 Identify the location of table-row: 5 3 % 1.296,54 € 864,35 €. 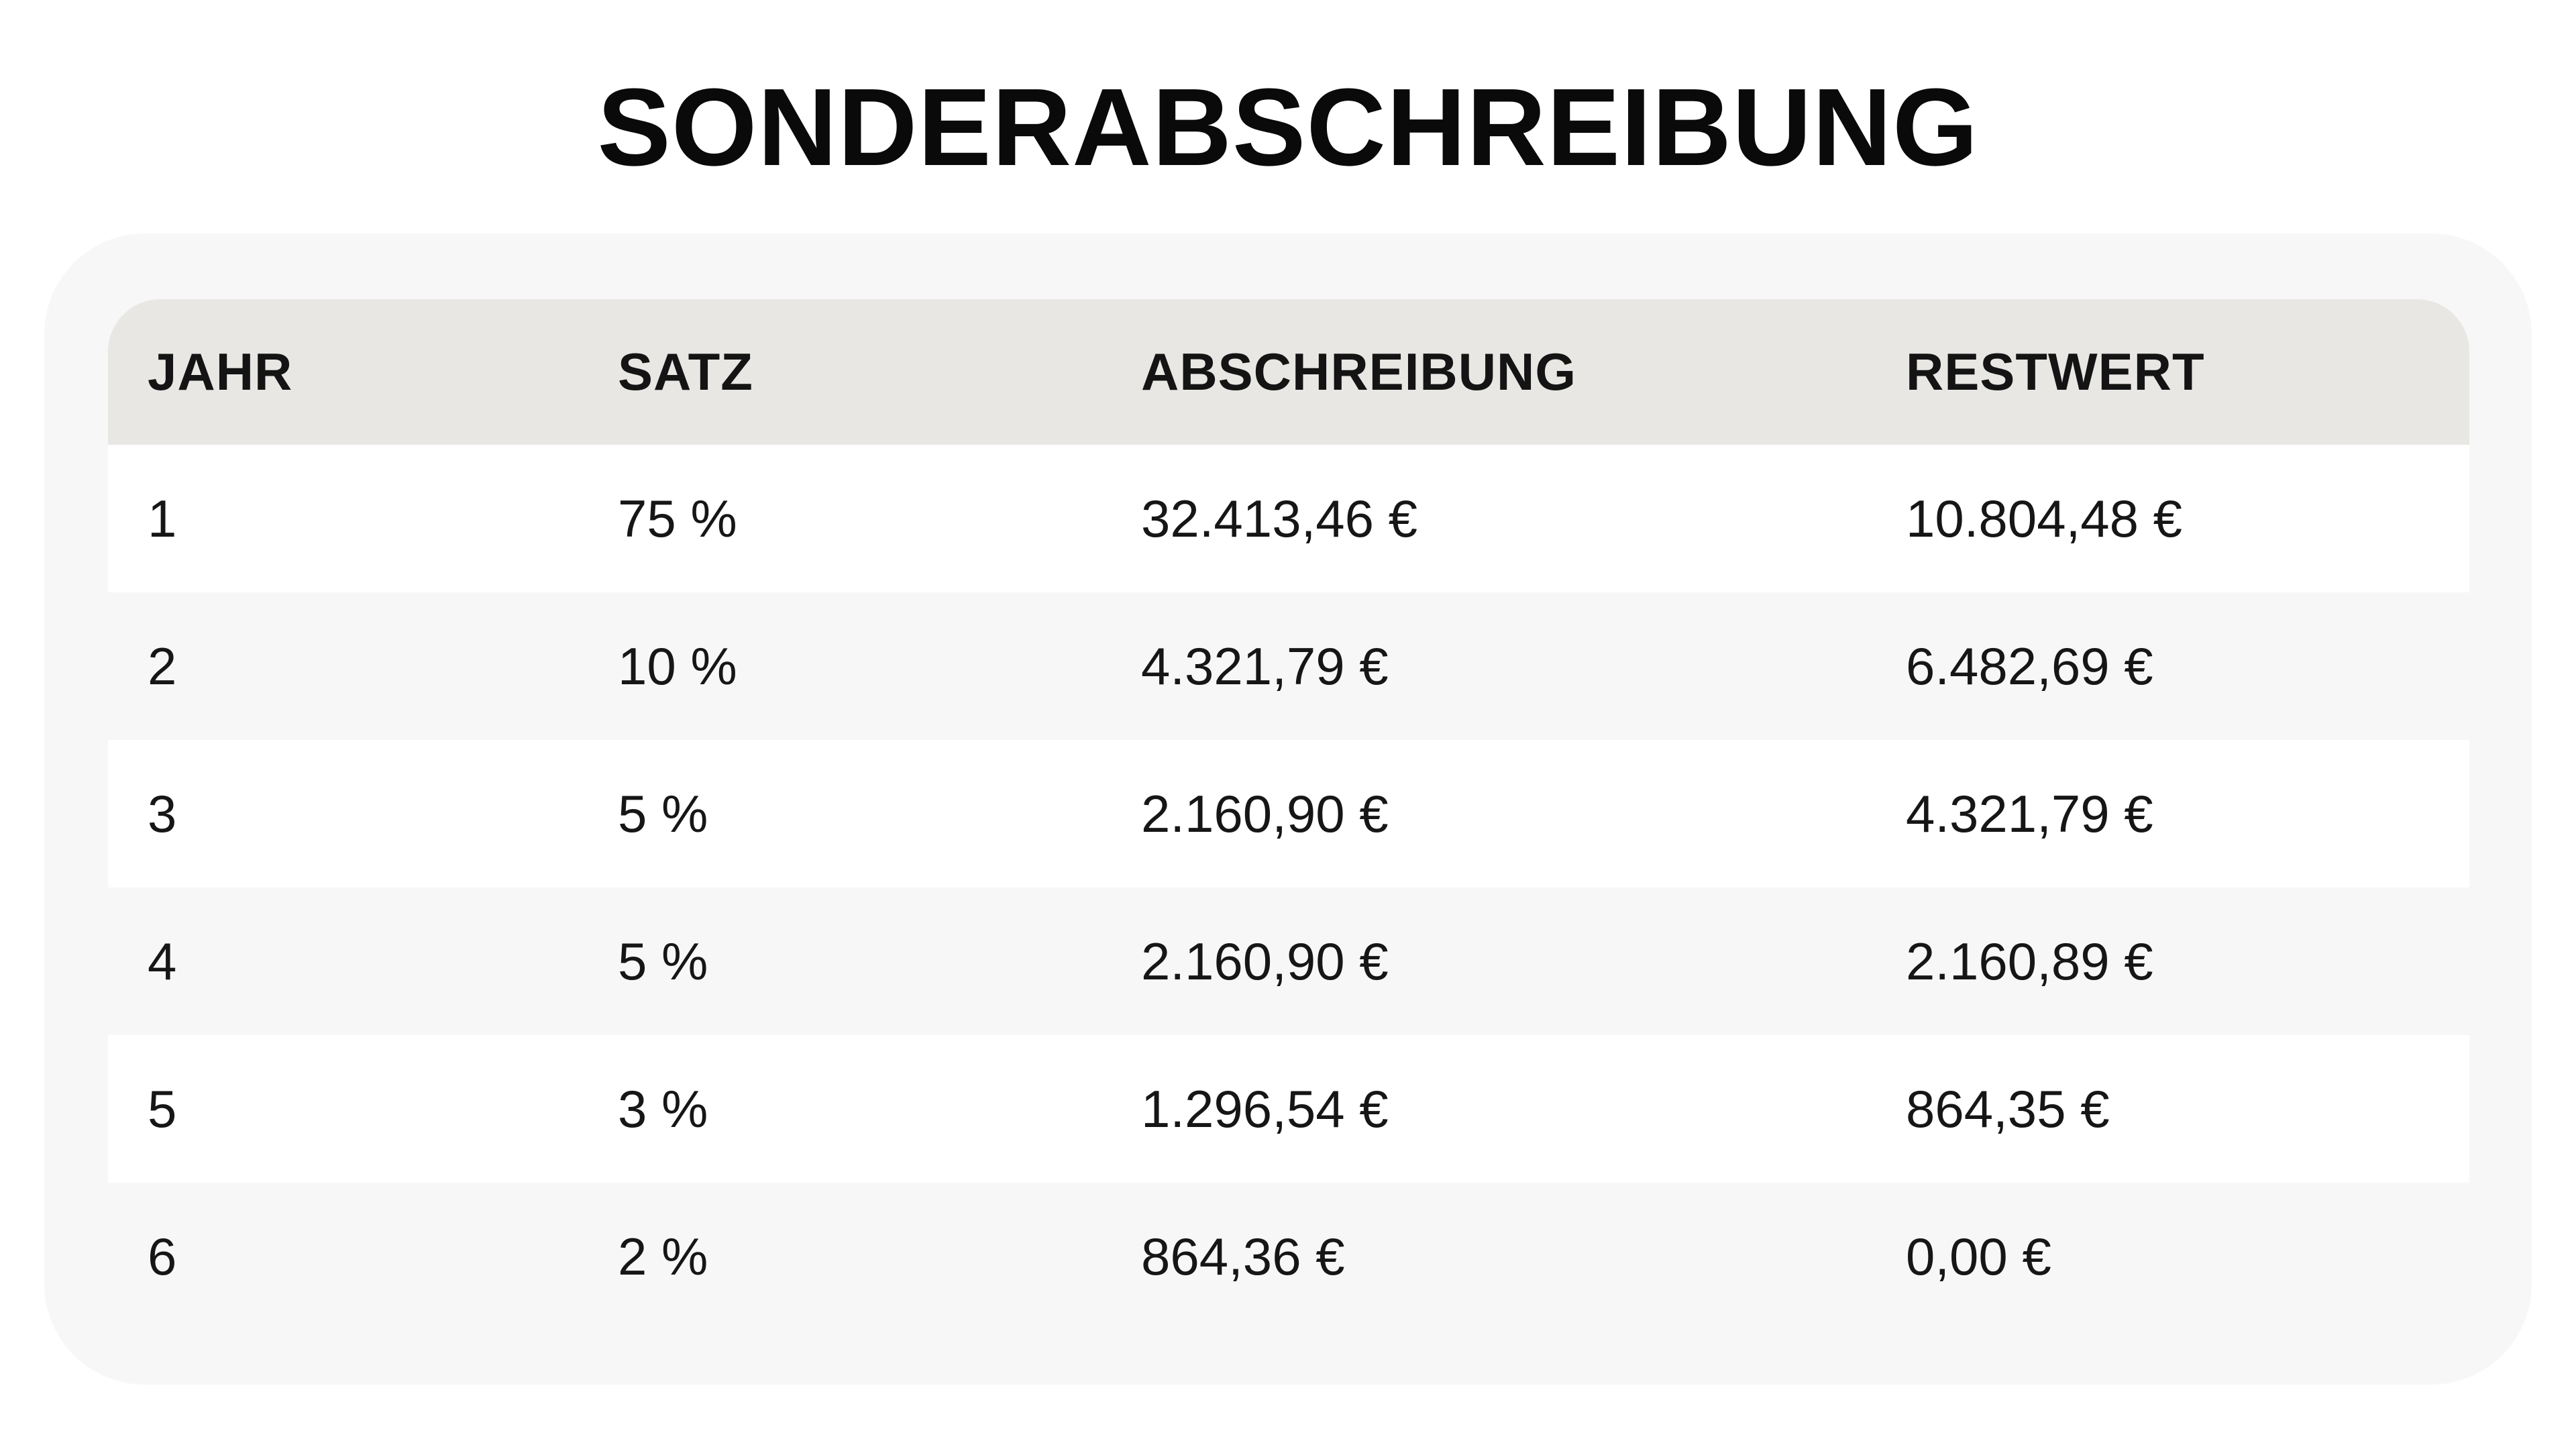
(1288, 1109).